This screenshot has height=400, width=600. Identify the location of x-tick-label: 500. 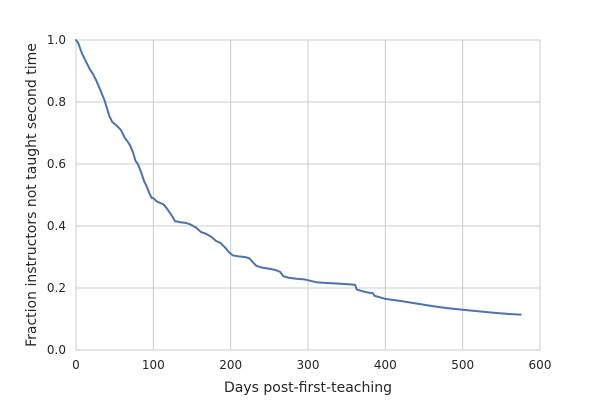
(462, 365).